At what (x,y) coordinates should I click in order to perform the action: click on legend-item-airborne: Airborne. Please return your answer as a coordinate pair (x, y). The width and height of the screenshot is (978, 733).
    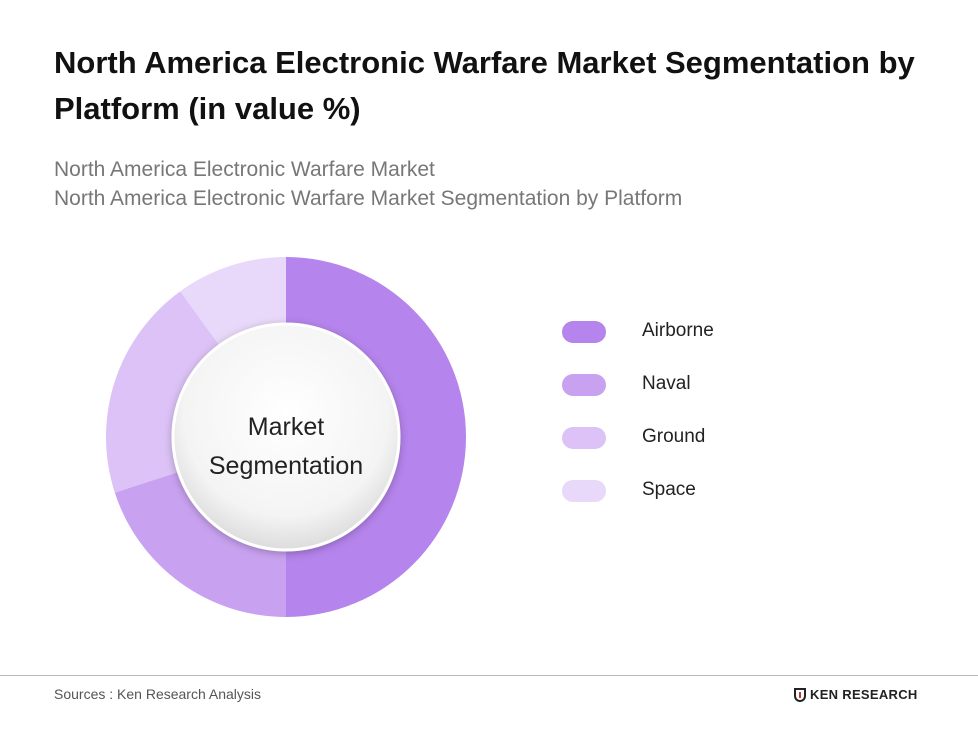
    Looking at the image, I should click on (712, 332).